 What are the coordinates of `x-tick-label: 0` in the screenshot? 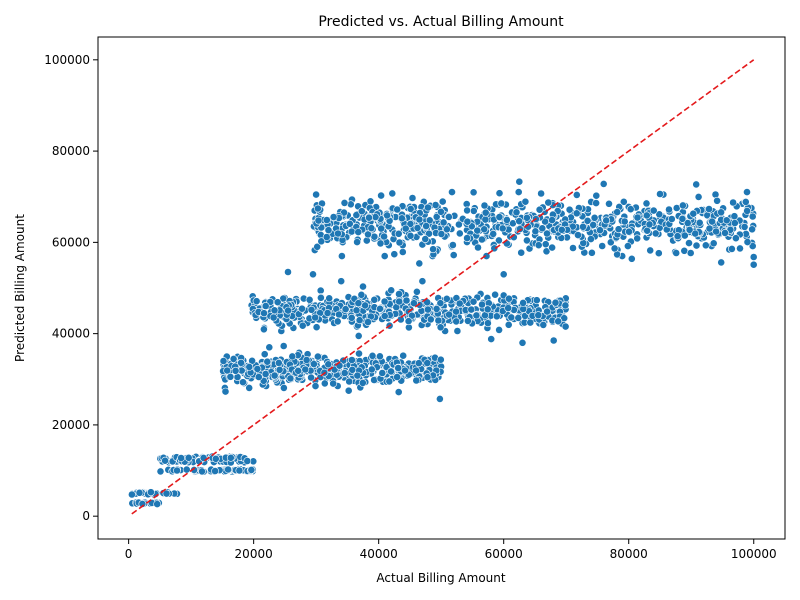 It's located at (129, 554).